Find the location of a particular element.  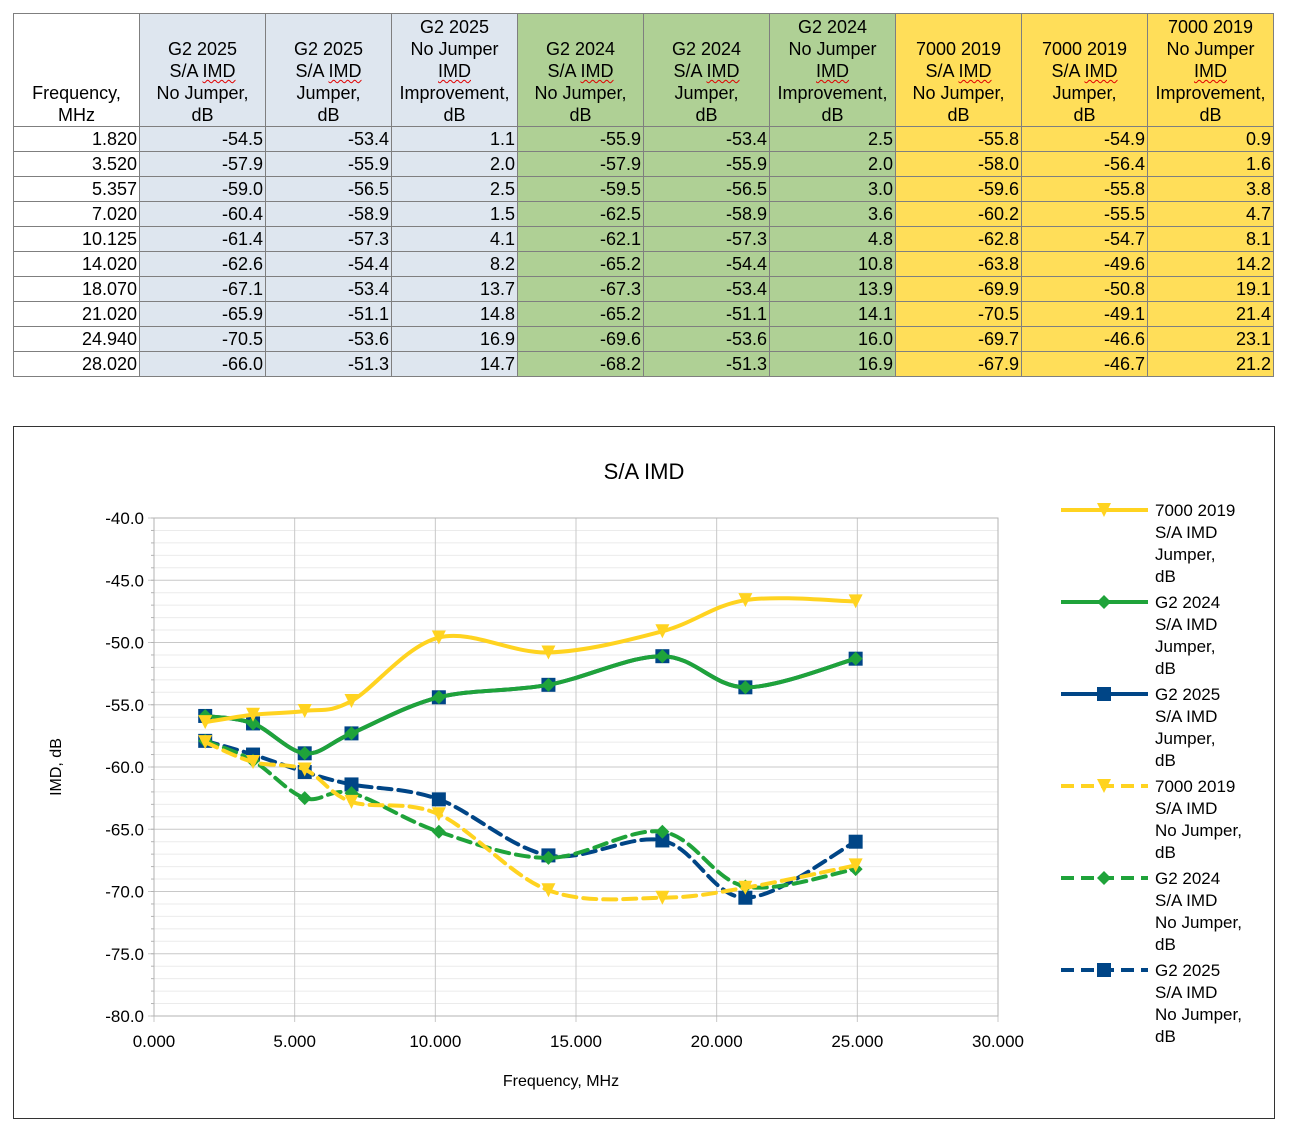

table-cell: 4.8 is located at coordinates (832, 239).